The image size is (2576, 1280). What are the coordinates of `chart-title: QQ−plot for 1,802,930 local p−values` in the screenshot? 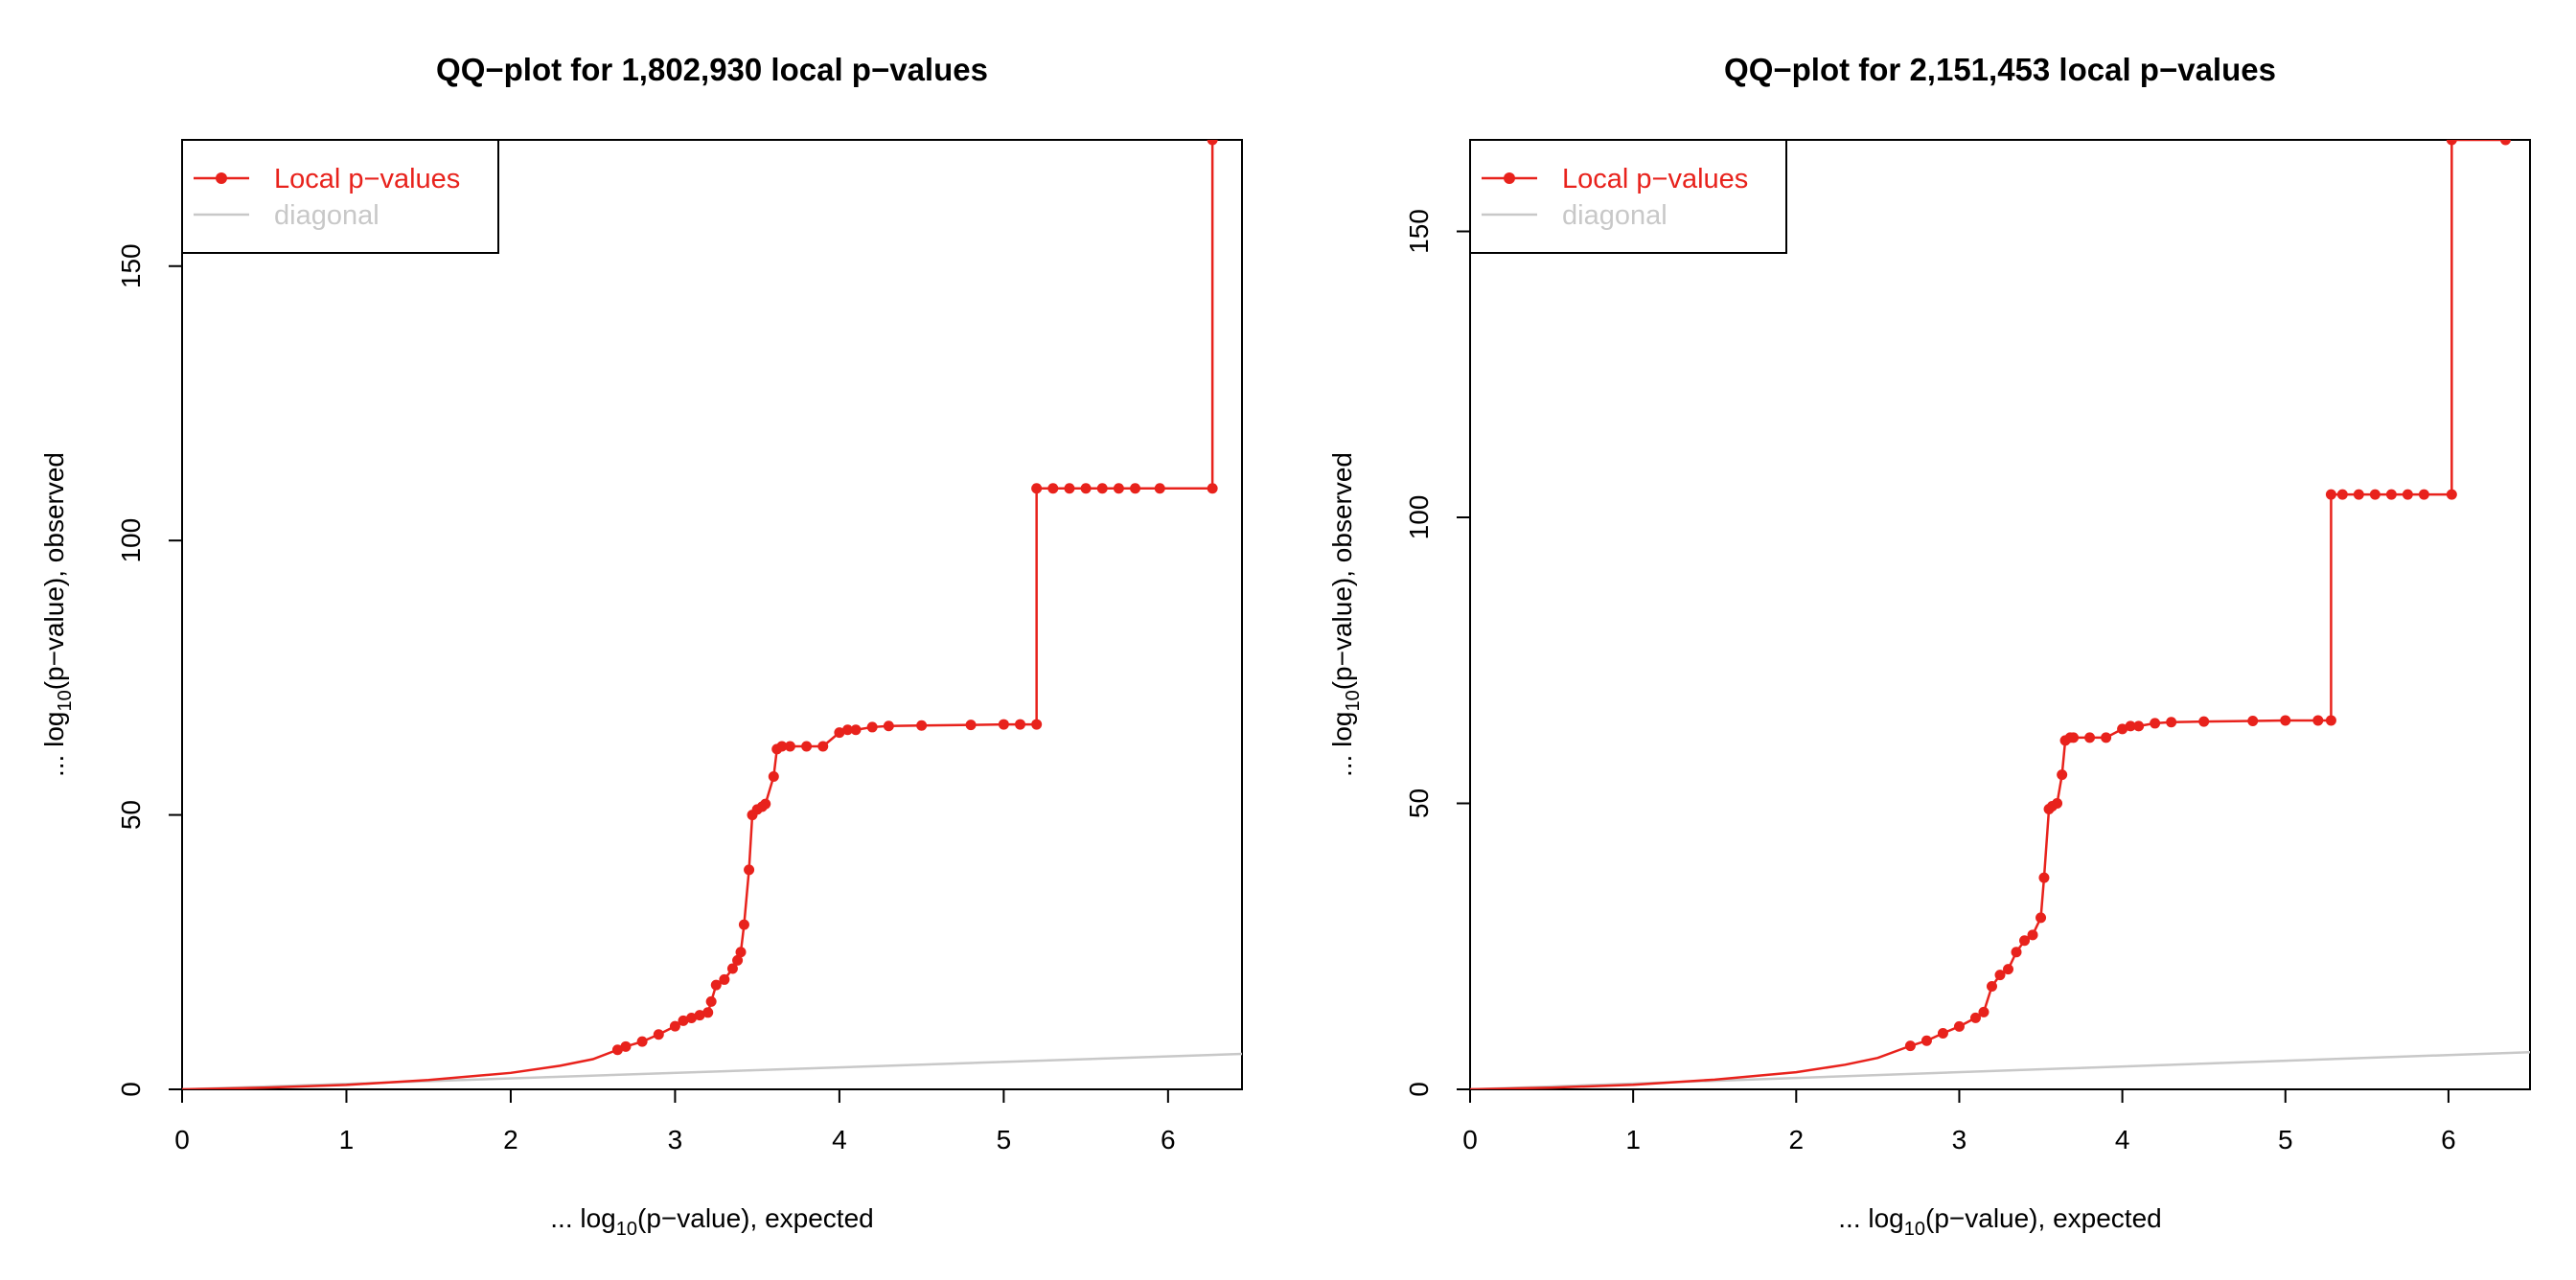 It's located at (712, 69).